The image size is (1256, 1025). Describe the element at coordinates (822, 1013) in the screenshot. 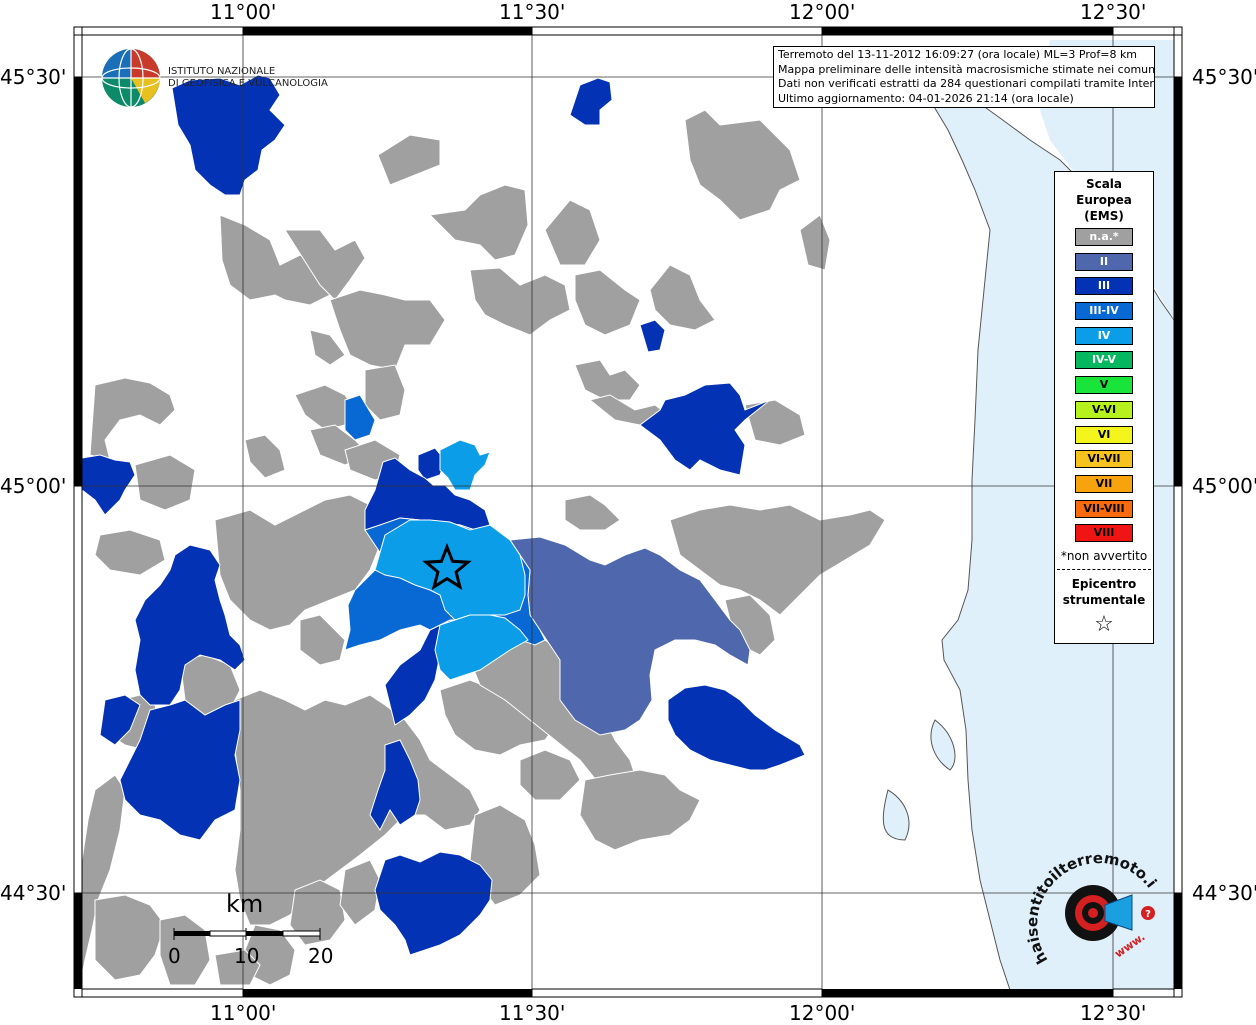

I see `lon-label-bottom-1200: 12°00'` at that location.